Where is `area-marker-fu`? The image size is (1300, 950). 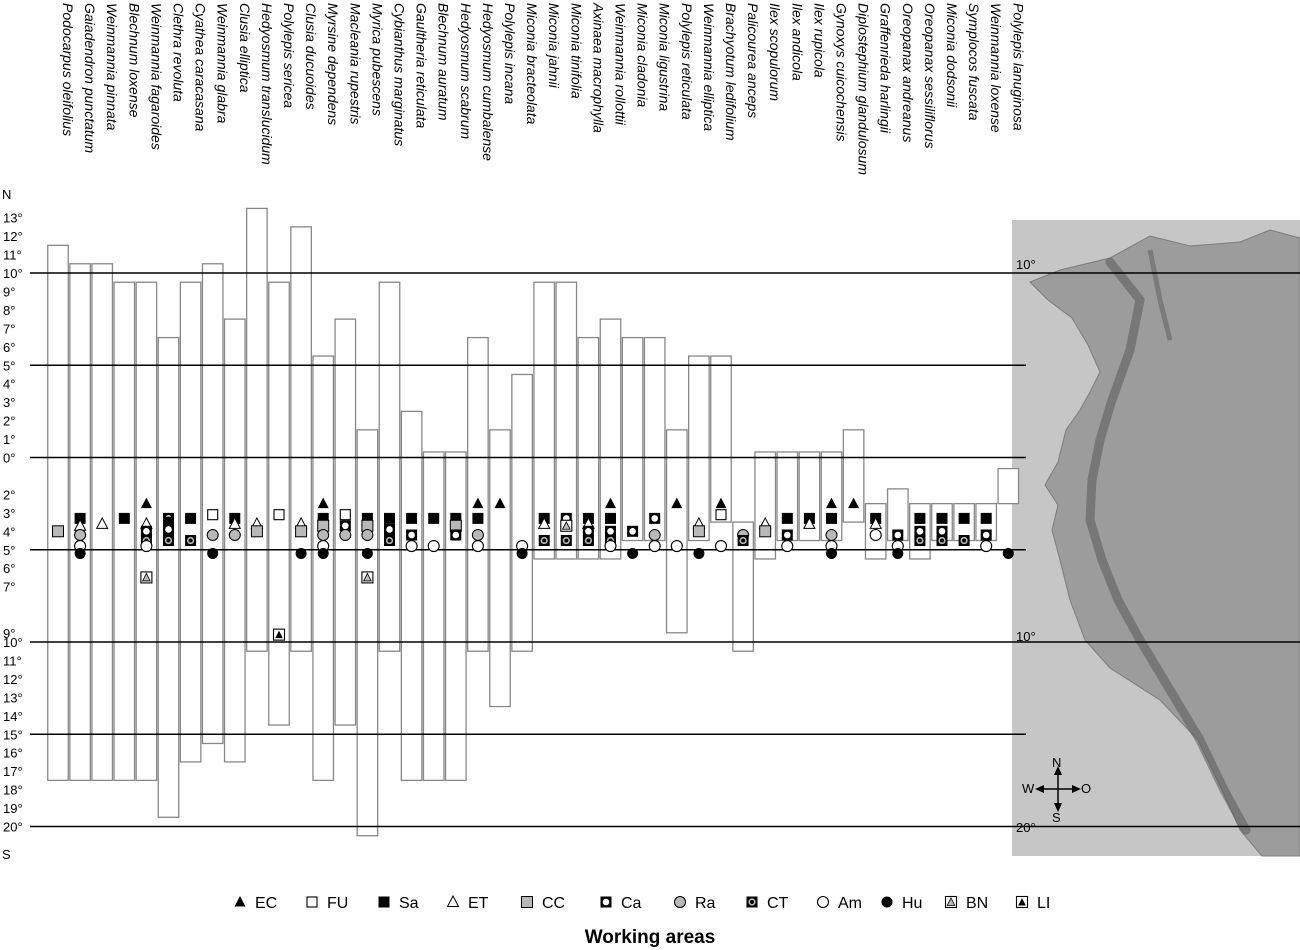
area-marker-fu is located at coordinates (345, 515).